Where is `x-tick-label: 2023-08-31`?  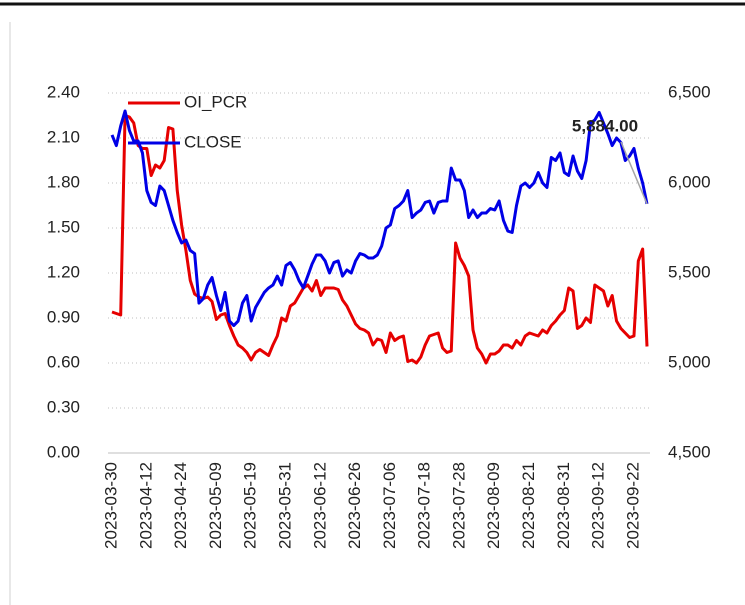
x-tick-label: 2023-08-31 is located at coordinates (563, 505).